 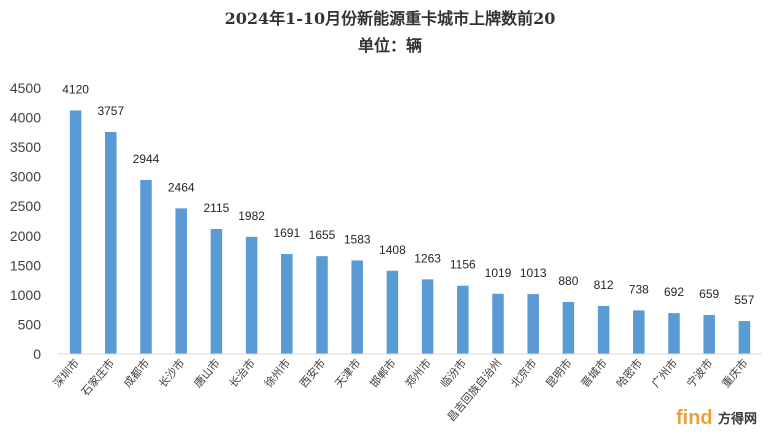 I want to click on y-tick-label: 500, so click(x=30, y=324).